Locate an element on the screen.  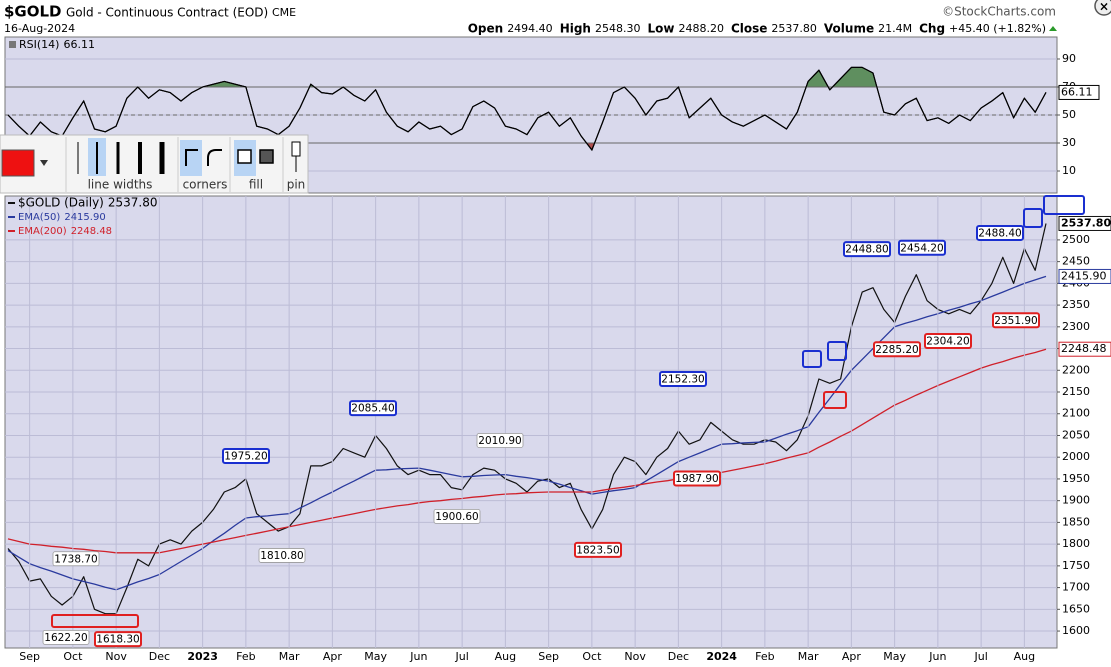
y-tick-label: 1600 is located at coordinates (1076, 630).